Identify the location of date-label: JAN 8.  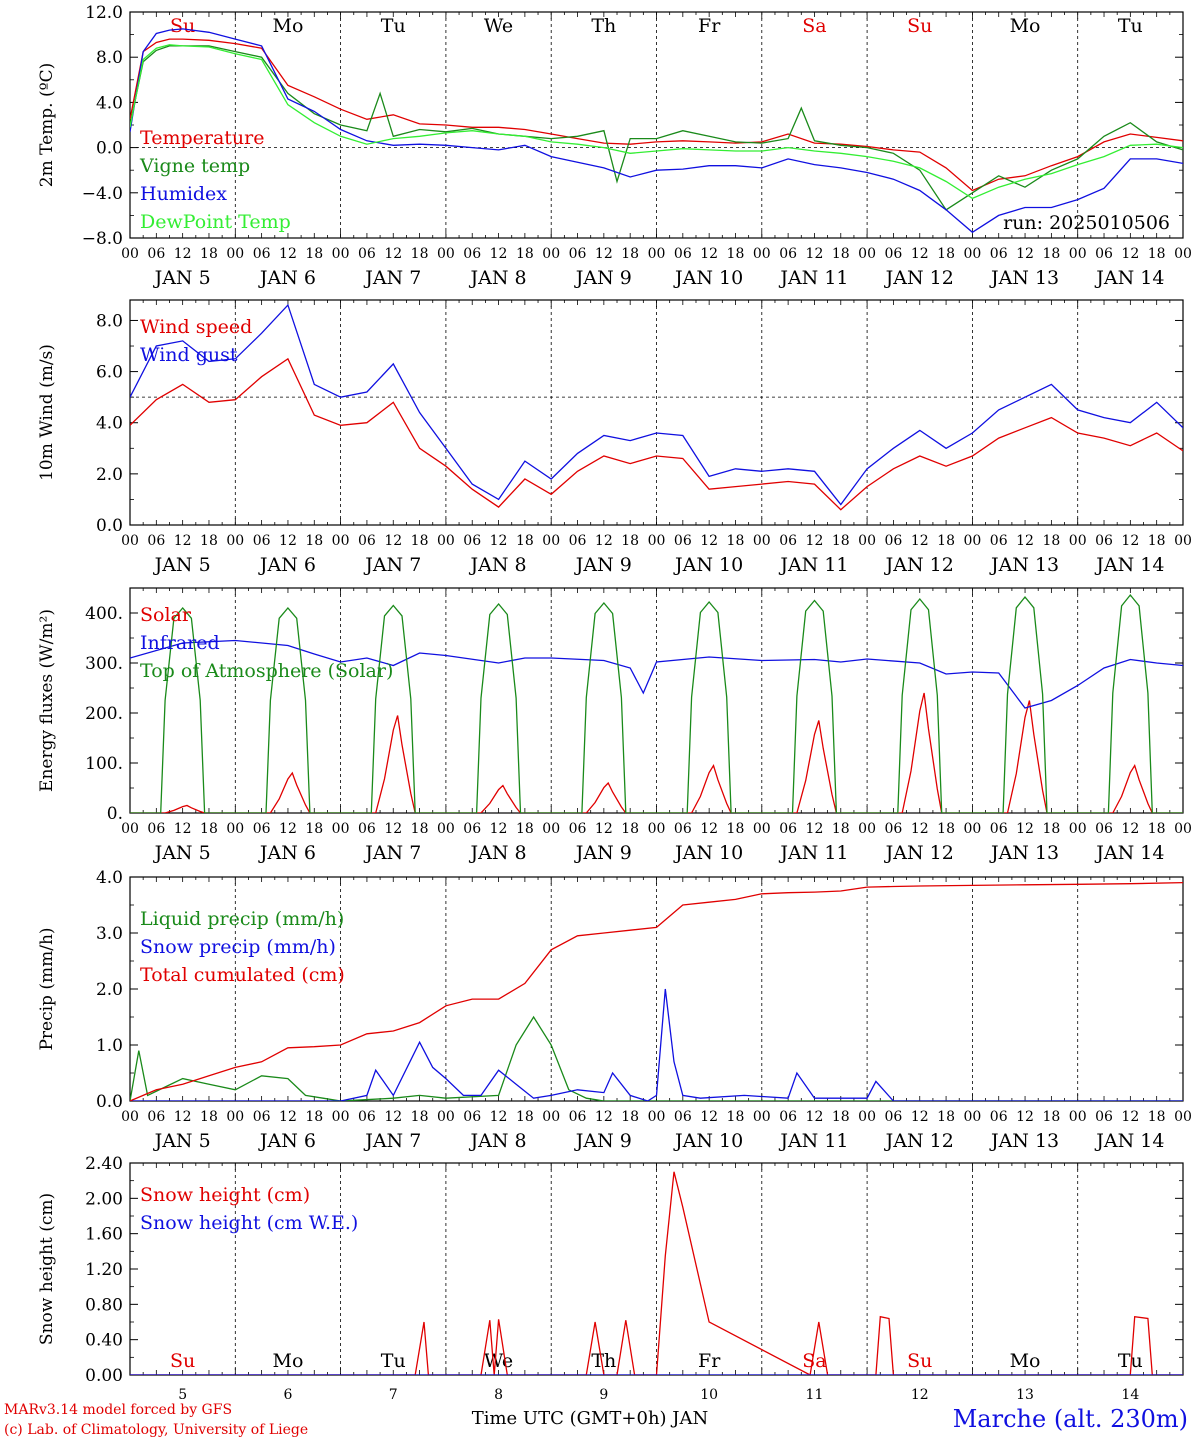
(498, 278).